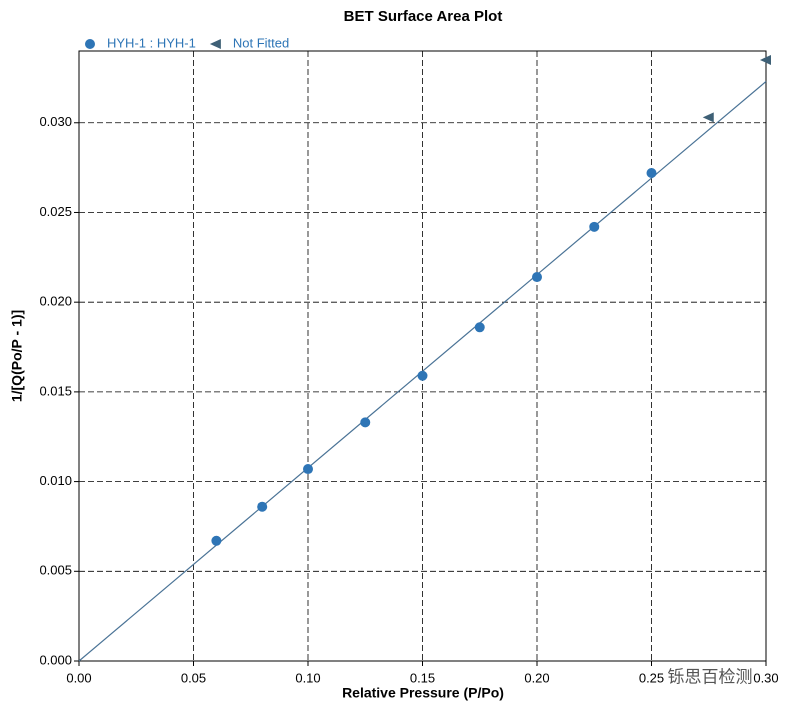 This screenshot has height=711, width=794. I want to click on legend-item: Not Fitted, so click(249, 42).